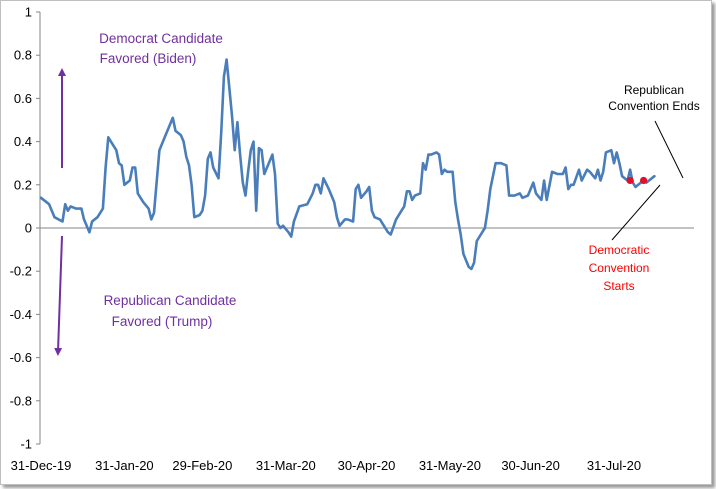 The width and height of the screenshot is (716, 489). What do you see at coordinates (161, 38) in the screenshot?
I see `democrat-label-line1: Democrat Candidate` at bounding box center [161, 38].